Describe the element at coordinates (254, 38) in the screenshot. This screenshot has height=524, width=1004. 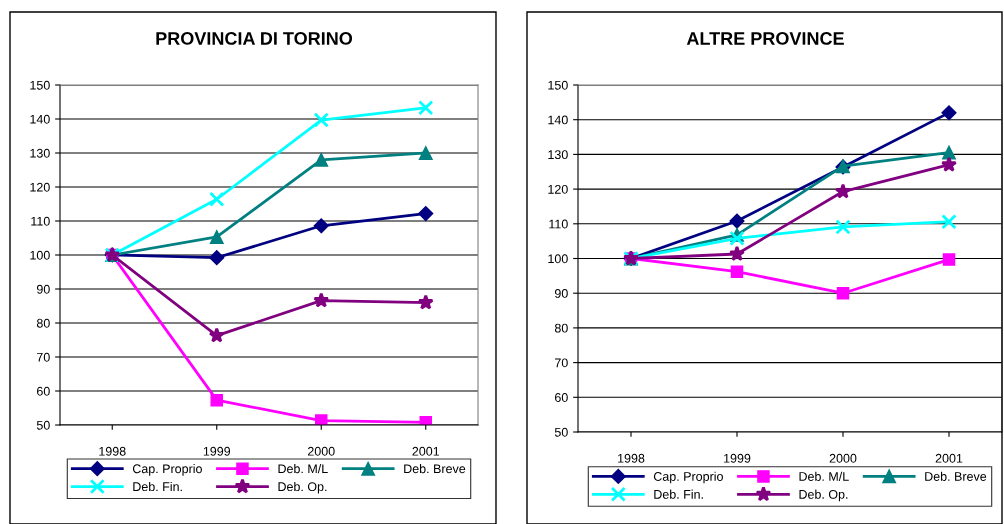
I see `chart-title: PROVINCIA DI TORINO` at that location.